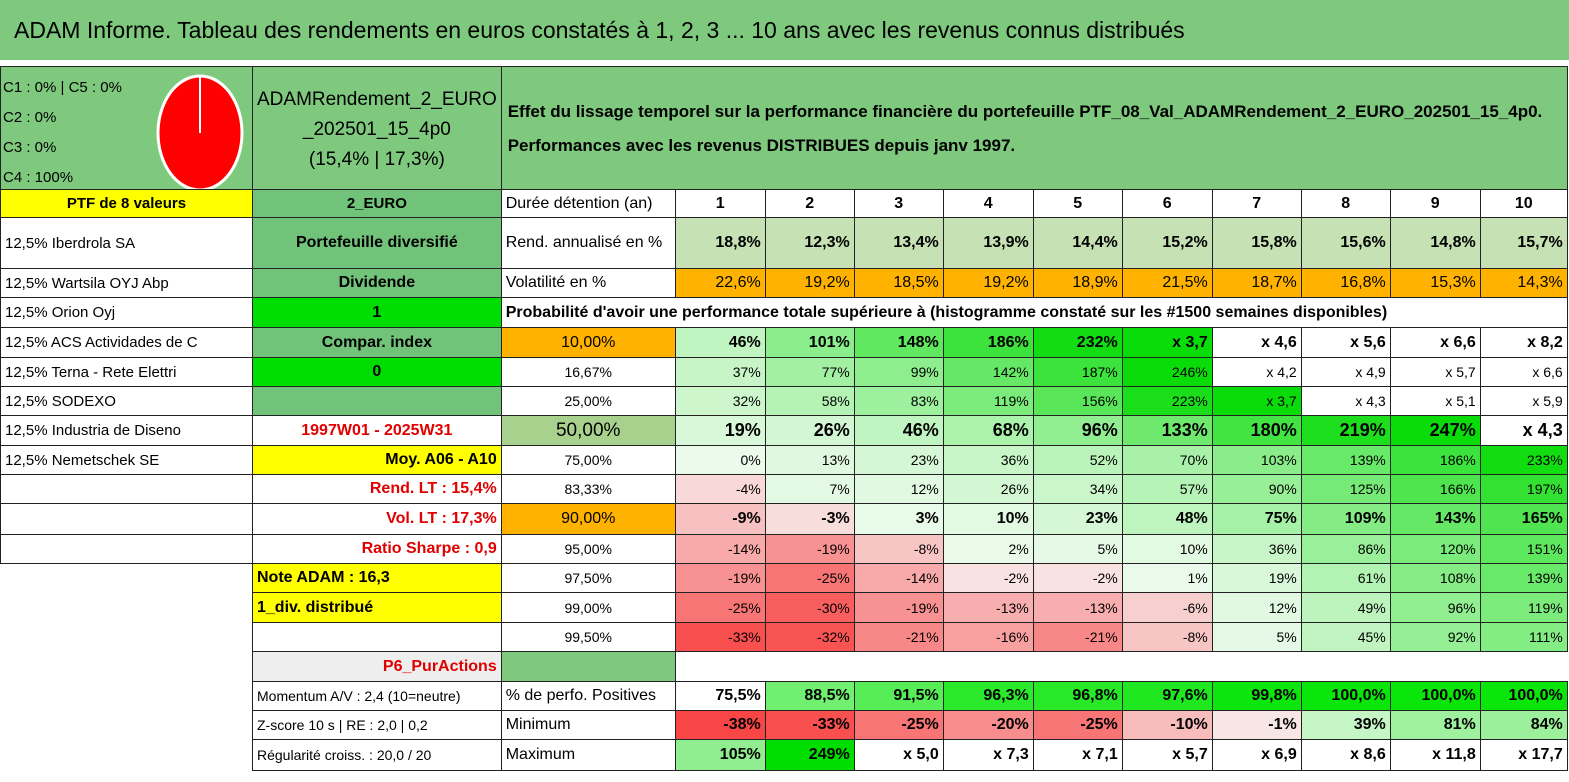 This screenshot has height=782, width=1569. What do you see at coordinates (588, 342) in the screenshot?
I see `percentile-label: 10,00%` at bounding box center [588, 342].